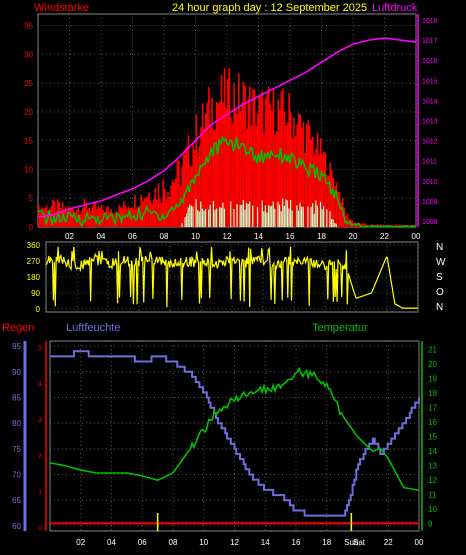 The height and width of the screenshot is (555, 466). Describe the element at coordinates (432, 422) in the screenshot. I see `temperature-tick-label: 16` at that location.